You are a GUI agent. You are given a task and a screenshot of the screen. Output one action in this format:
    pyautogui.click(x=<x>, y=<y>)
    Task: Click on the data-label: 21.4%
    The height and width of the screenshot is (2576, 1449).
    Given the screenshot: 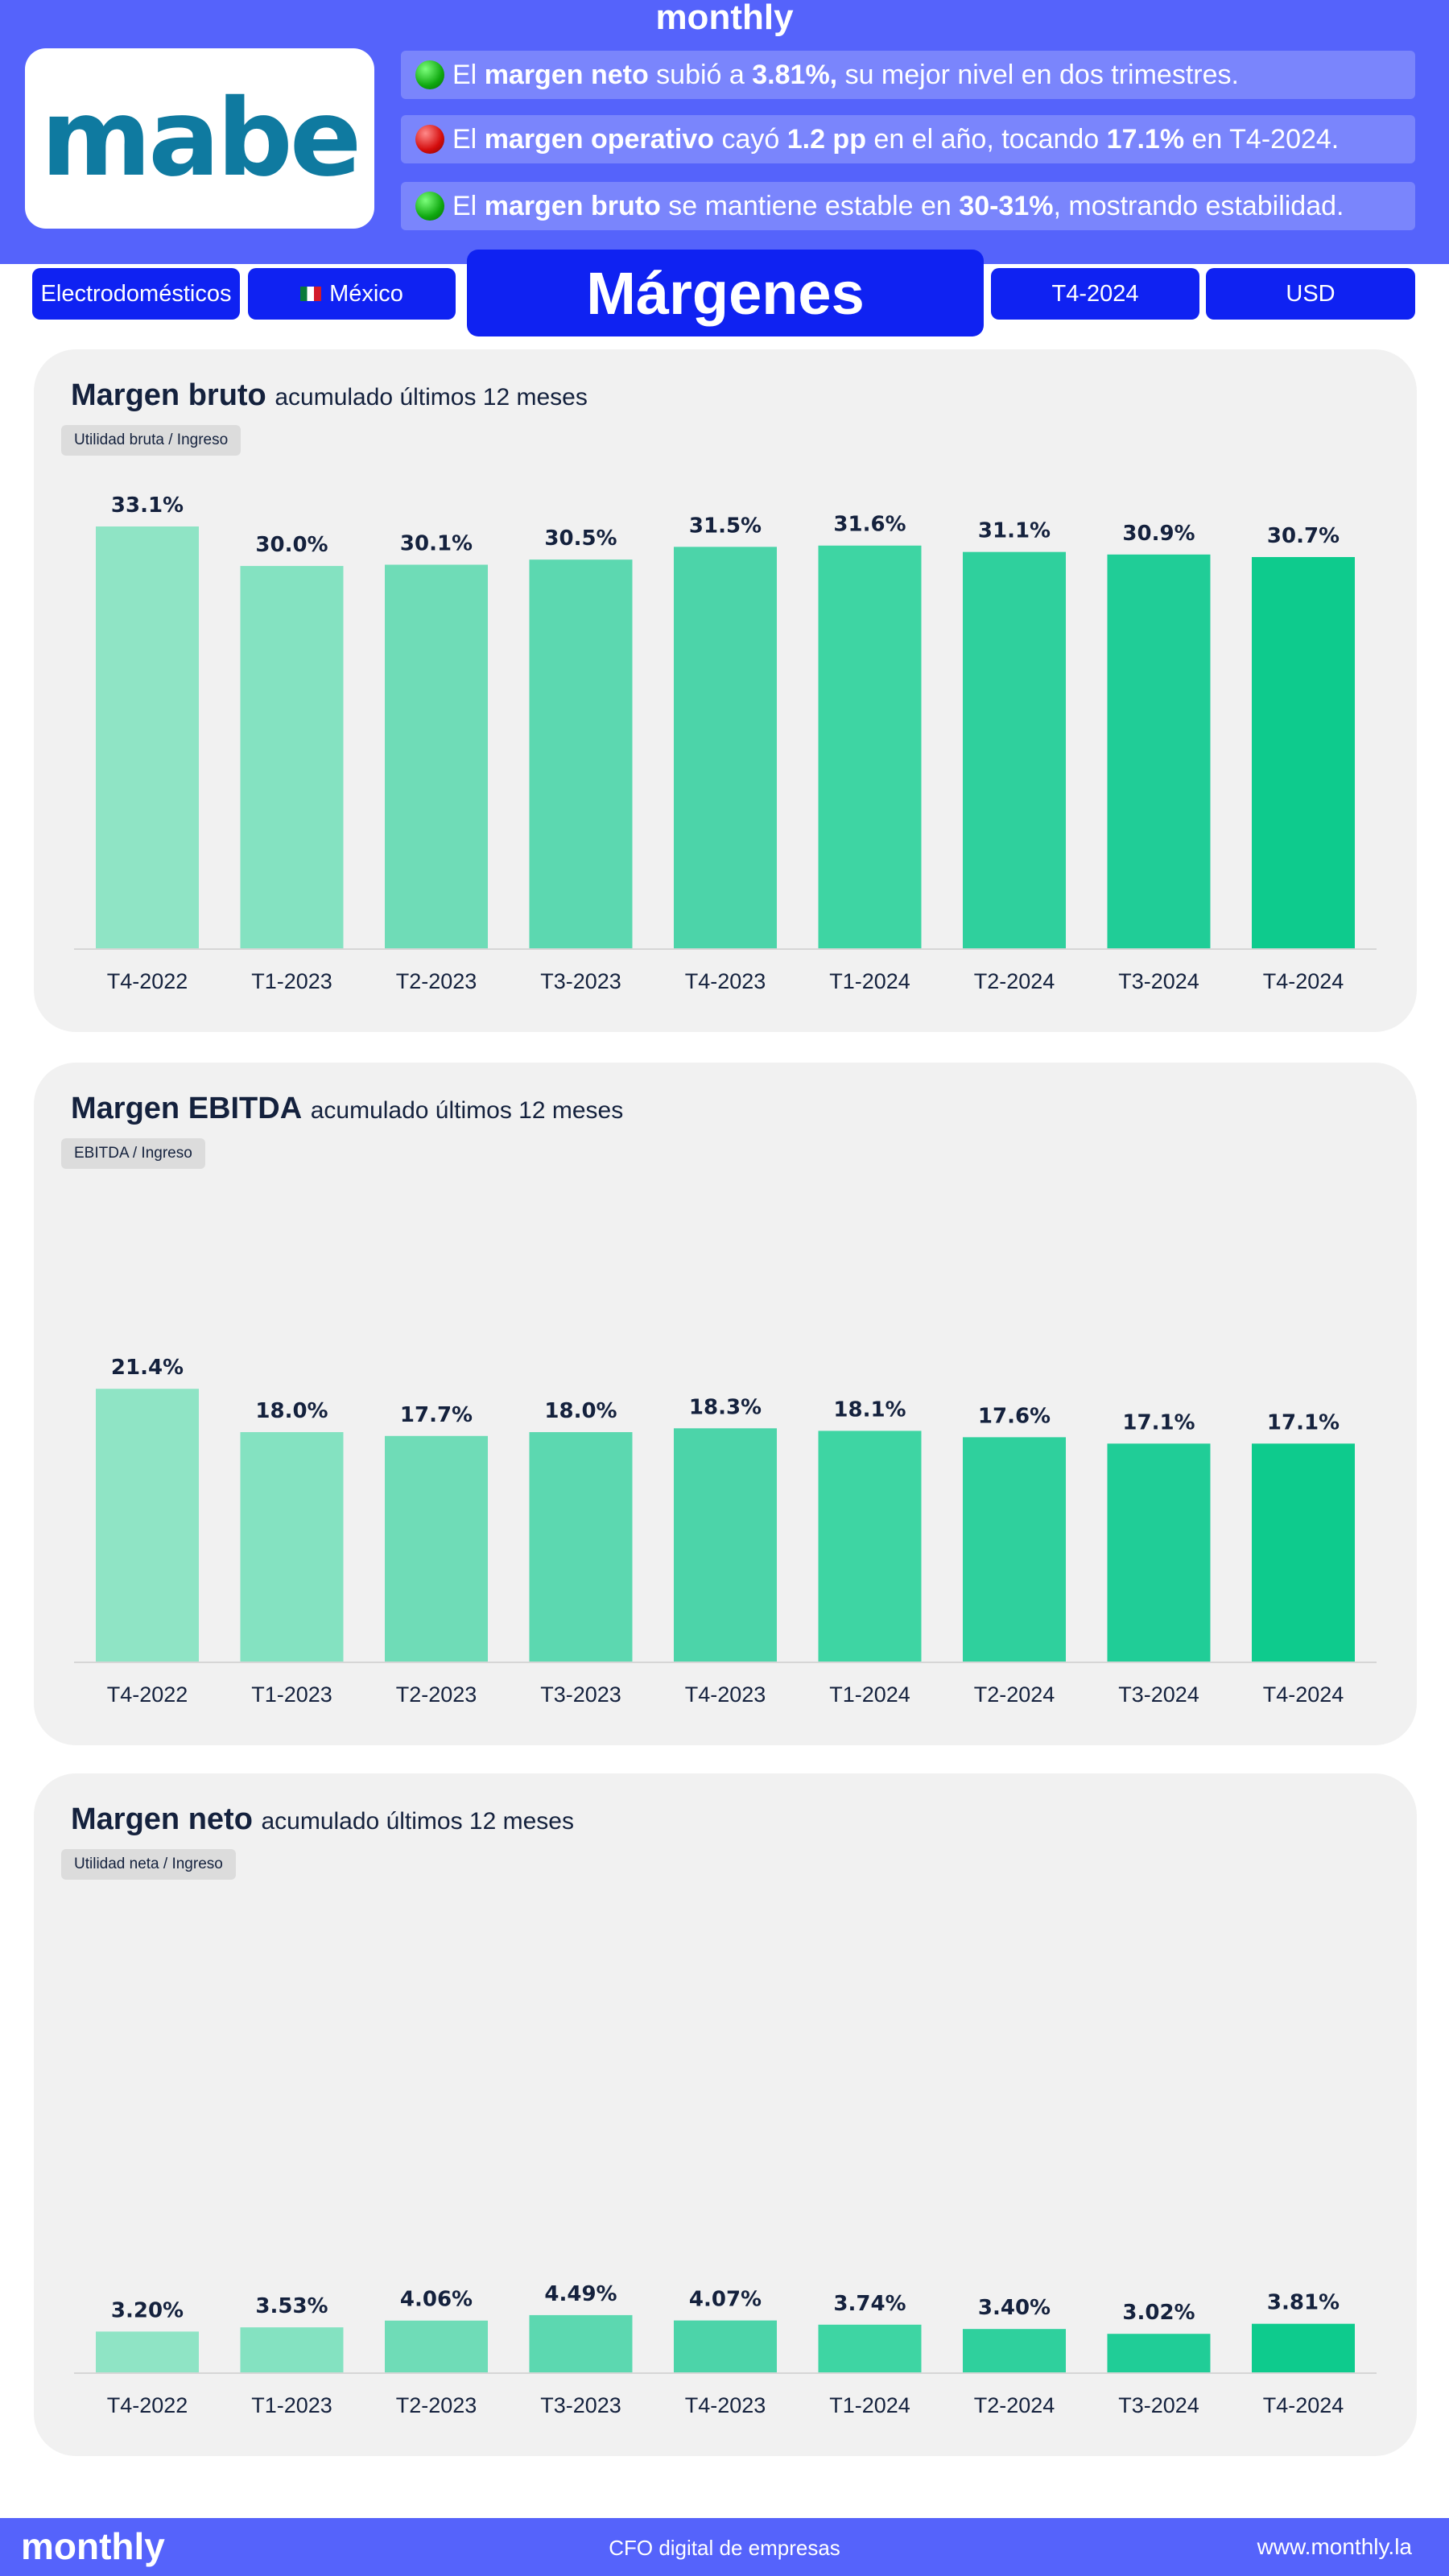 What is the action you would take?
    pyautogui.click(x=147, y=1368)
    